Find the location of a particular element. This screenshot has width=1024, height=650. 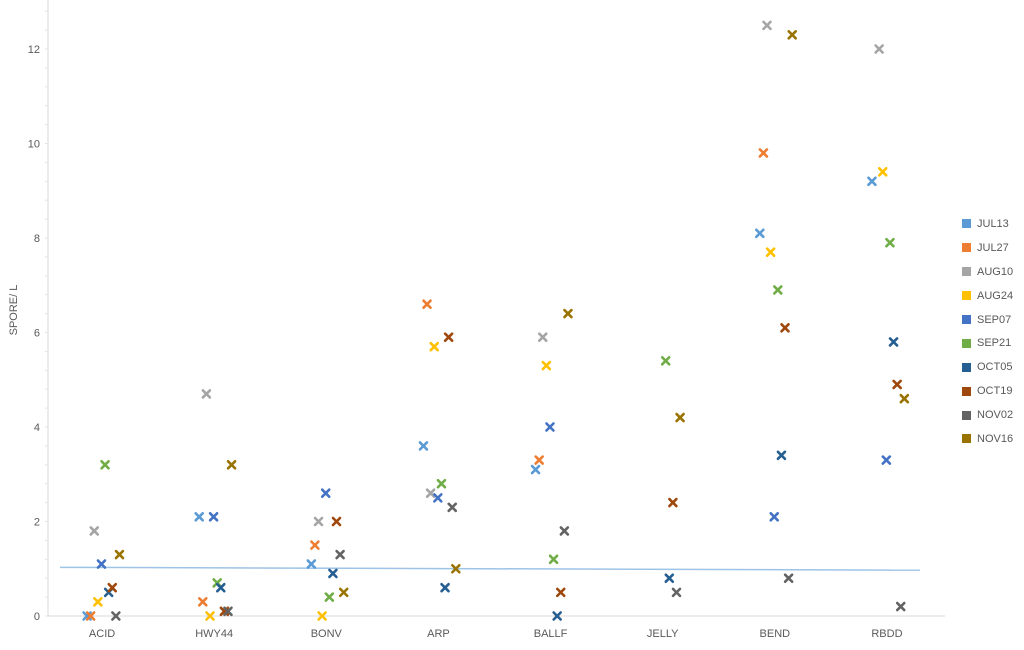

legend-label: SEP21 is located at coordinates (994, 343).